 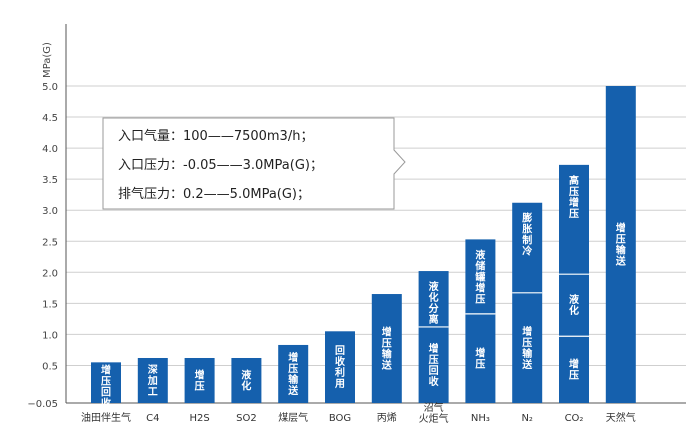 I want to click on x-tick-label: 沼气火炬气, so click(x=434, y=413).